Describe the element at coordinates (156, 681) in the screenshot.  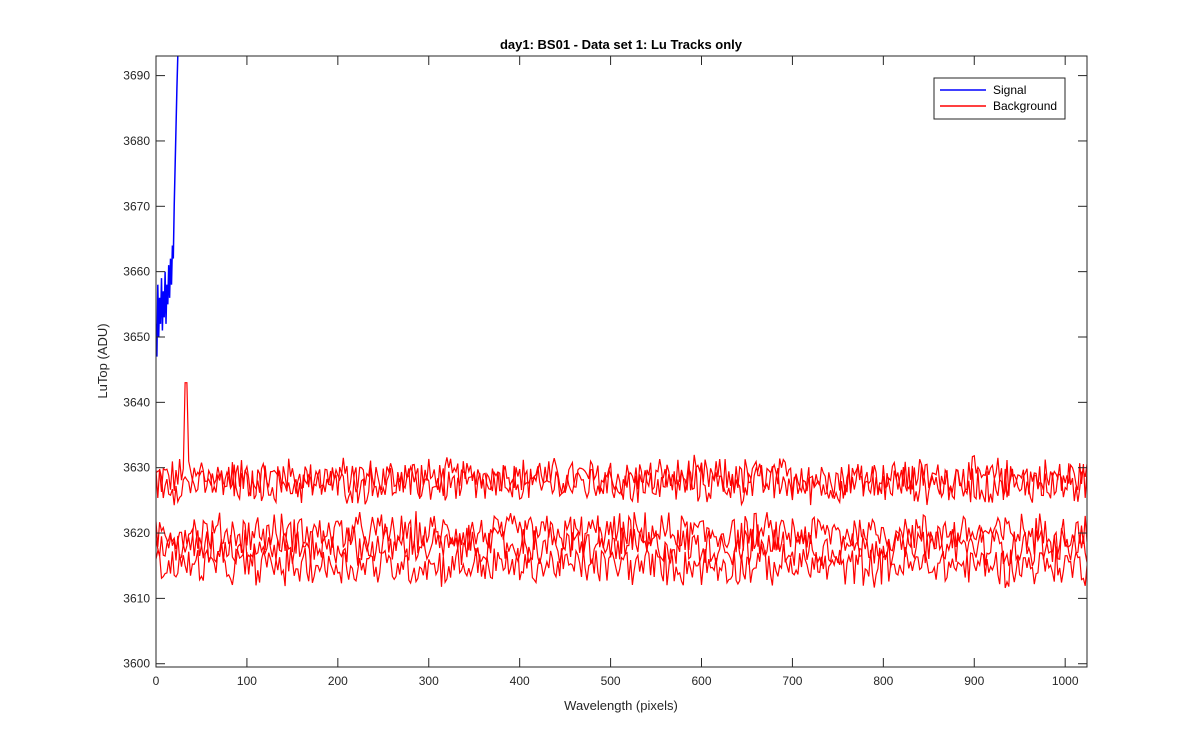
I see `x-tick-label: 0` at that location.